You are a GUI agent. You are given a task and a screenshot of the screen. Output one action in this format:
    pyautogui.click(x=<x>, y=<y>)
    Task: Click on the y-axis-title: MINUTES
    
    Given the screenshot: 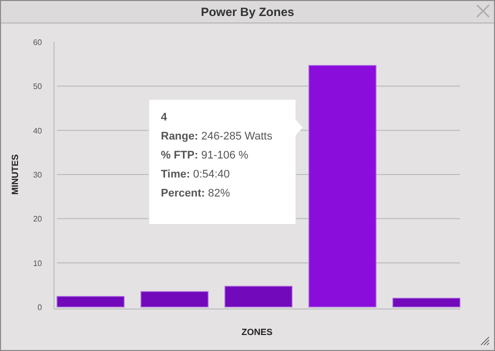 What is the action you would take?
    pyautogui.click(x=15, y=174)
    